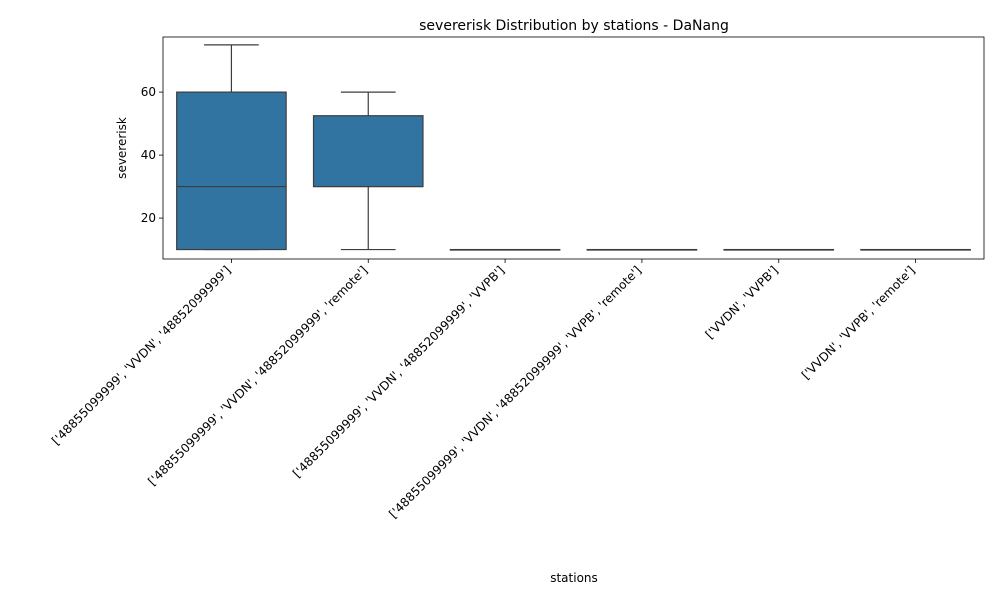  What do you see at coordinates (148, 155) in the screenshot?
I see `y-tick-label: 40` at bounding box center [148, 155].